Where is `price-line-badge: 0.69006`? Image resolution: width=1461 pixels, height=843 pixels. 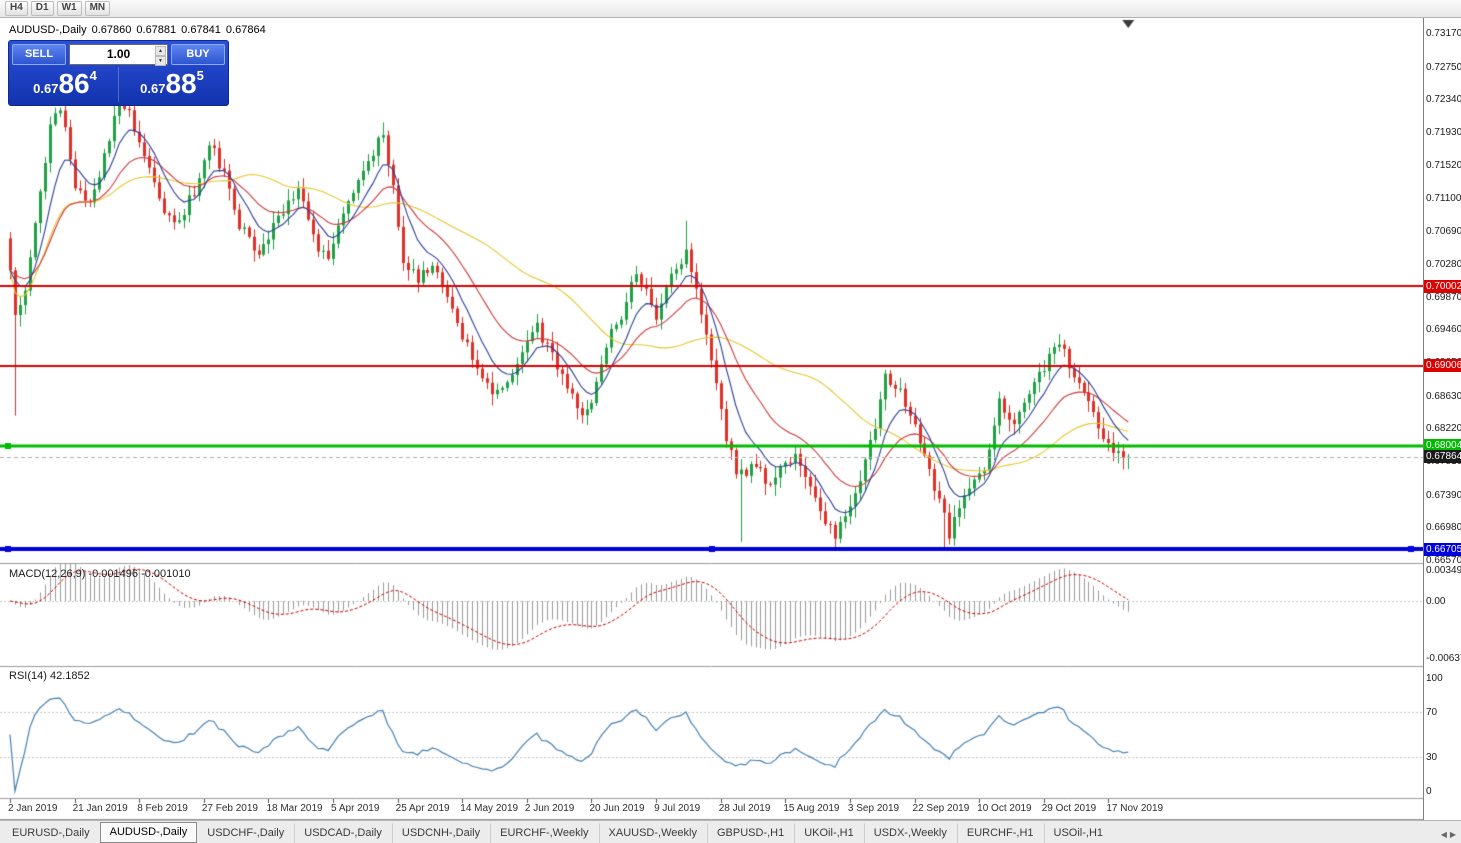
price-line-badge: 0.69006 is located at coordinates (1442, 366).